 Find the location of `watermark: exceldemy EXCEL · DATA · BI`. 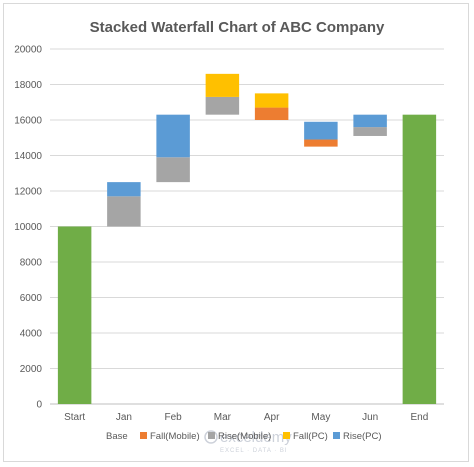

watermark: exceldemy EXCEL · DATA · BI is located at coordinates (248, 441).